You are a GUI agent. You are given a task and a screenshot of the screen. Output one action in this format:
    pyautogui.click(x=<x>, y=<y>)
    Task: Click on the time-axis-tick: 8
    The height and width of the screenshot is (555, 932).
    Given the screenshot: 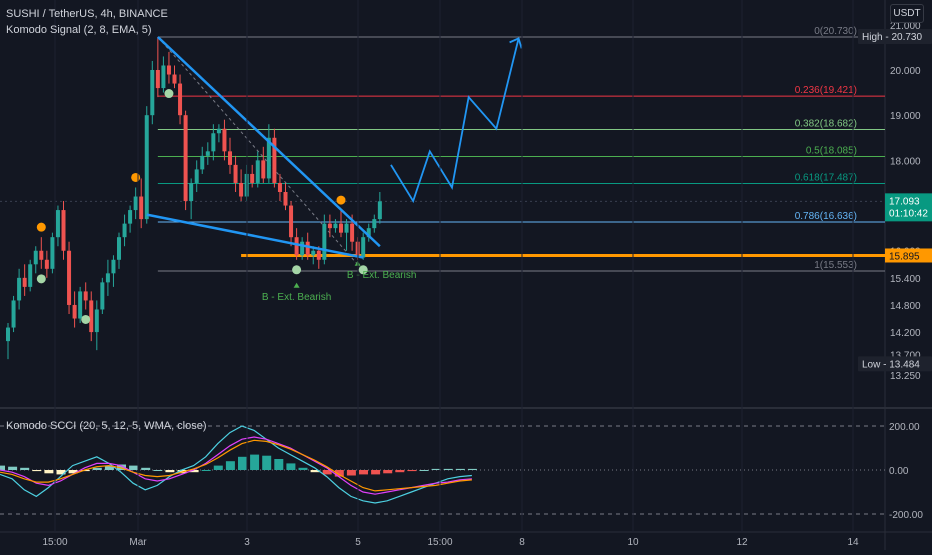 What is the action you would take?
    pyautogui.click(x=522, y=542)
    